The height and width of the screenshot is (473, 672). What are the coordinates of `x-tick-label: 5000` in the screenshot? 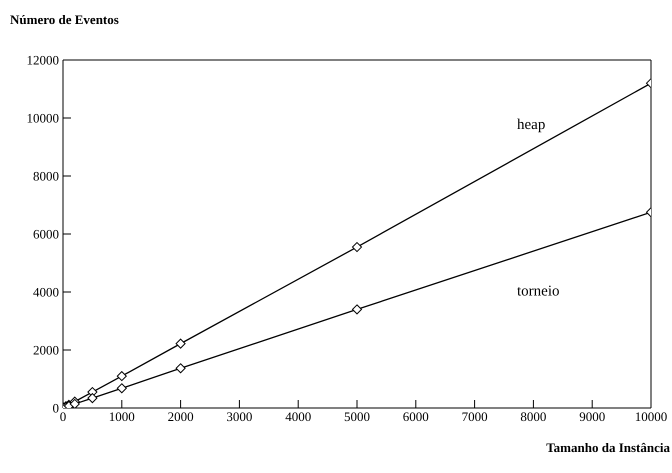 It's located at (357, 416).